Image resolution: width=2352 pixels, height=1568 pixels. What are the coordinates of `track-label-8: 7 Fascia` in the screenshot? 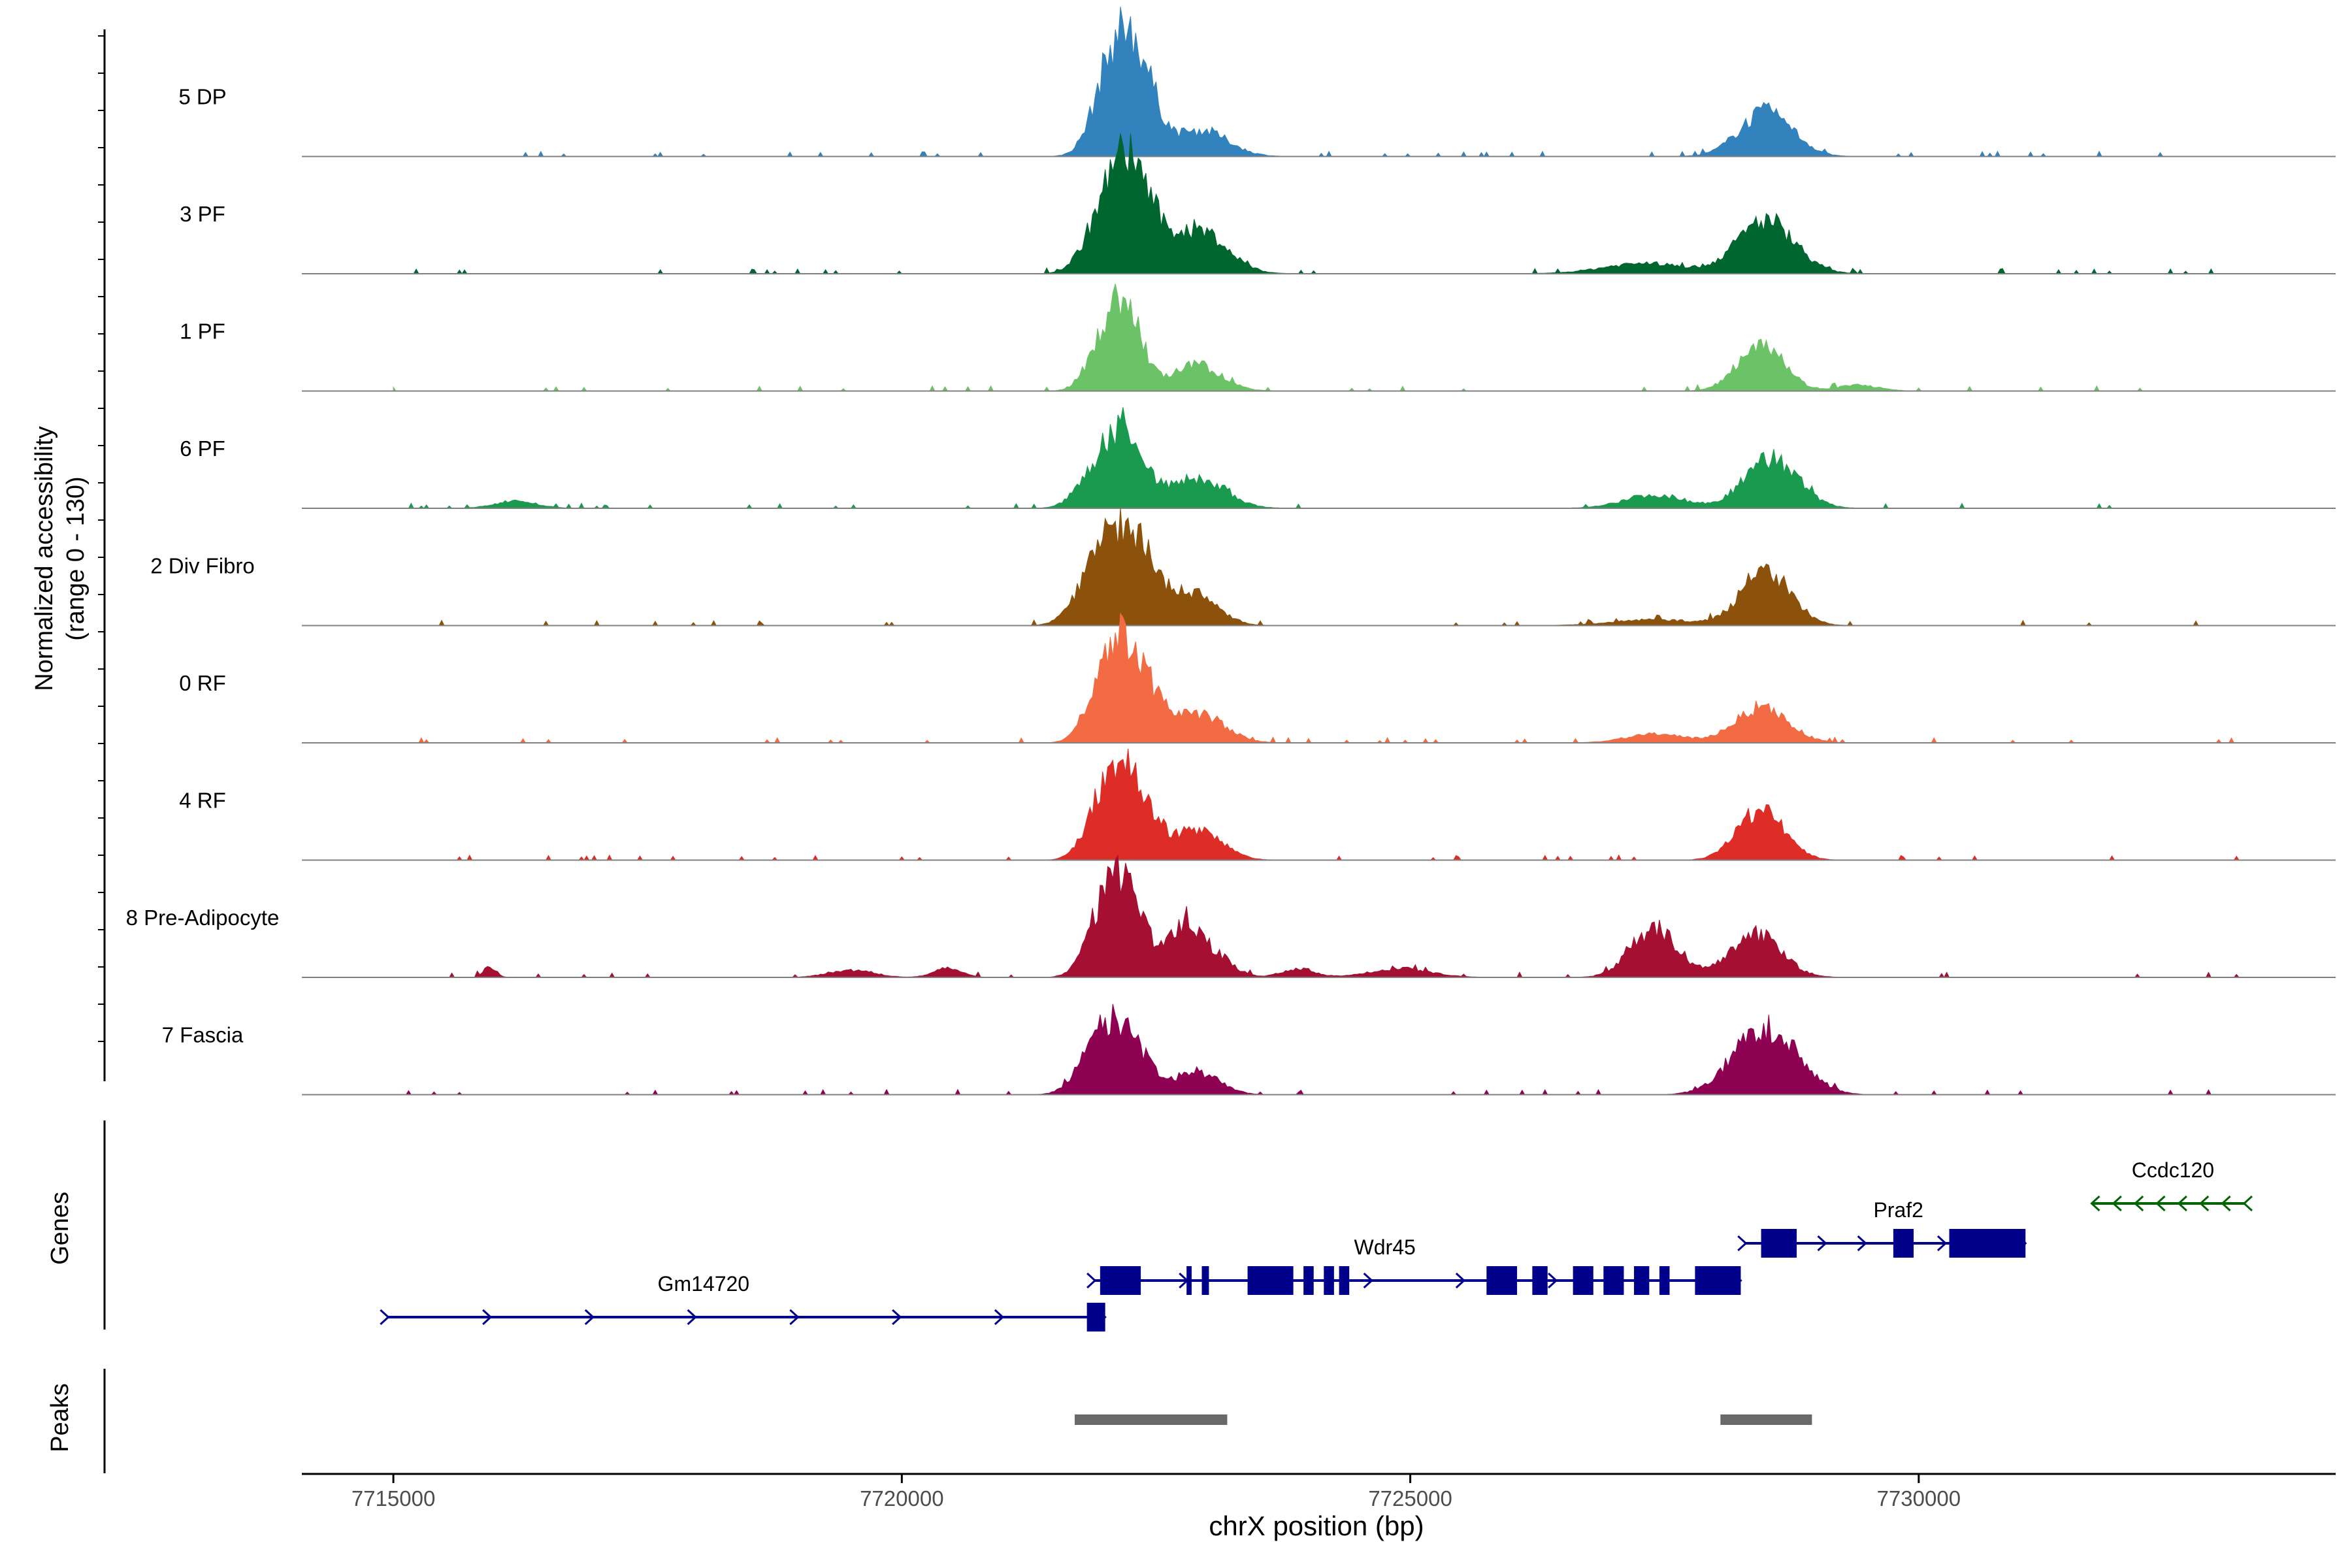 It's located at (203, 1035).